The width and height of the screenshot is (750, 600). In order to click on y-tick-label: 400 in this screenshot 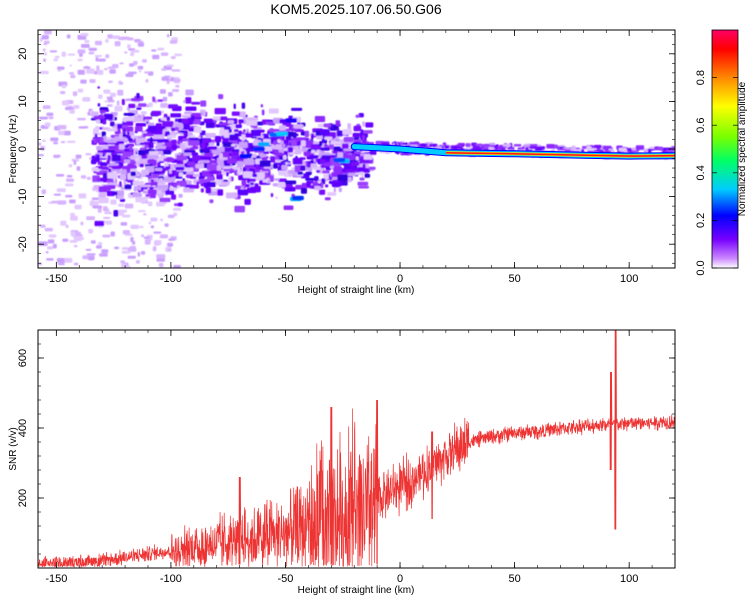, I will do `click(23, 428)`.